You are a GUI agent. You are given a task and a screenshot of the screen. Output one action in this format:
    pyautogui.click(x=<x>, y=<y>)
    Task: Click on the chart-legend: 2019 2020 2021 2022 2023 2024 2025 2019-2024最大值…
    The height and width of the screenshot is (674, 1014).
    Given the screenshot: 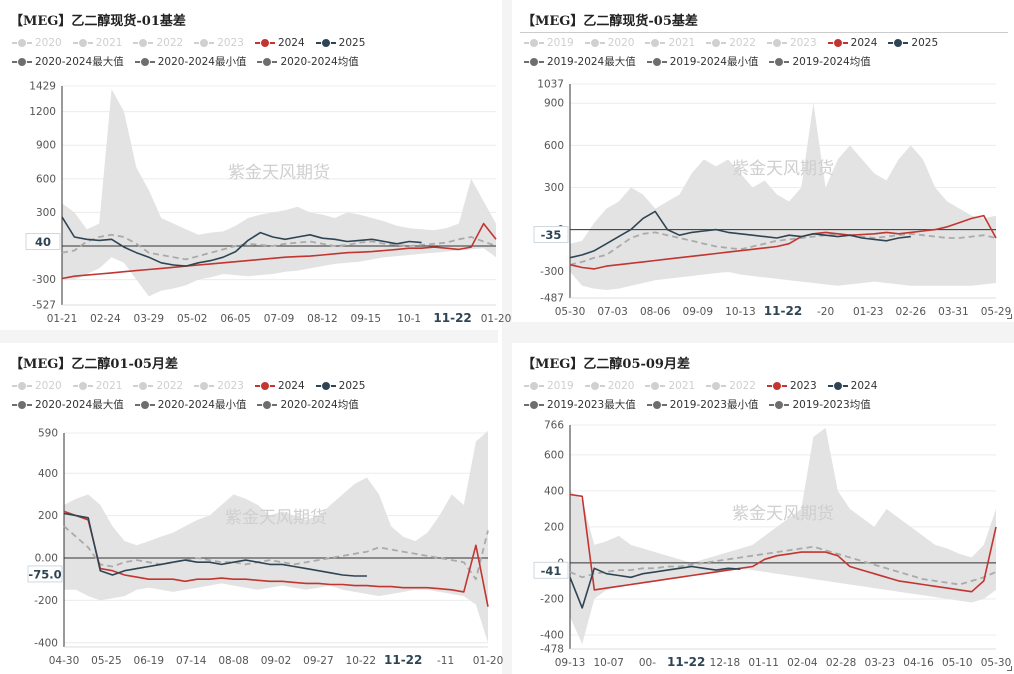 What is the action you would take?
    pyautogui.click(x=766, y=53)
    